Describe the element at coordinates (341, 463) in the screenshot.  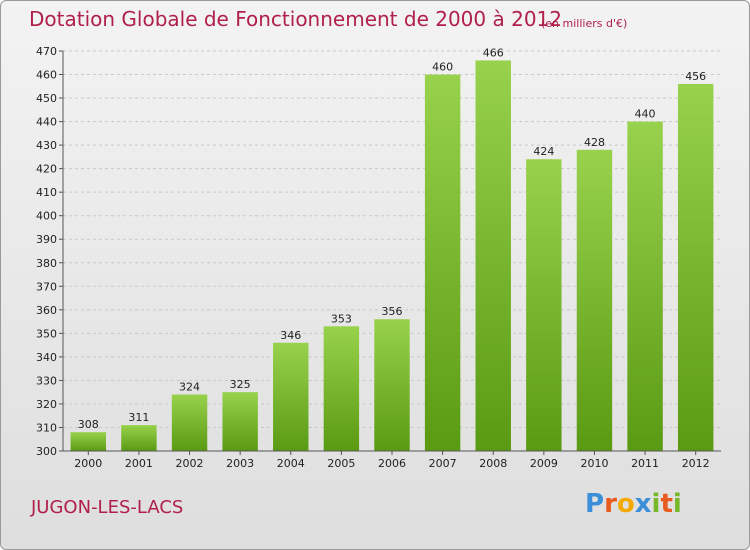
I see `x-tick-label: 2005` at that location.